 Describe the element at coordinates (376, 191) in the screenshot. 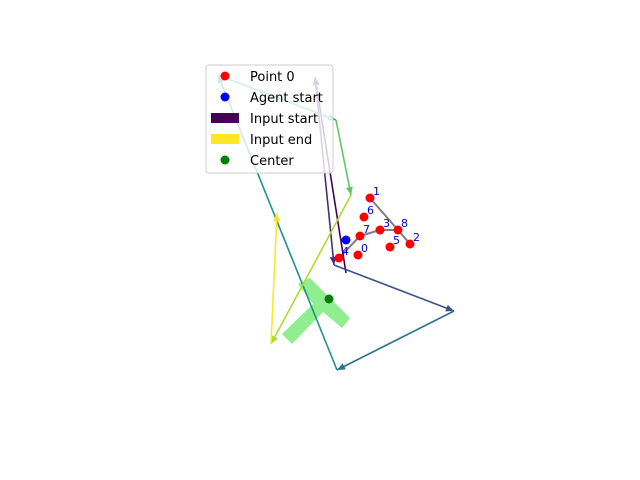

I see `point-label-1: 1` at that location.